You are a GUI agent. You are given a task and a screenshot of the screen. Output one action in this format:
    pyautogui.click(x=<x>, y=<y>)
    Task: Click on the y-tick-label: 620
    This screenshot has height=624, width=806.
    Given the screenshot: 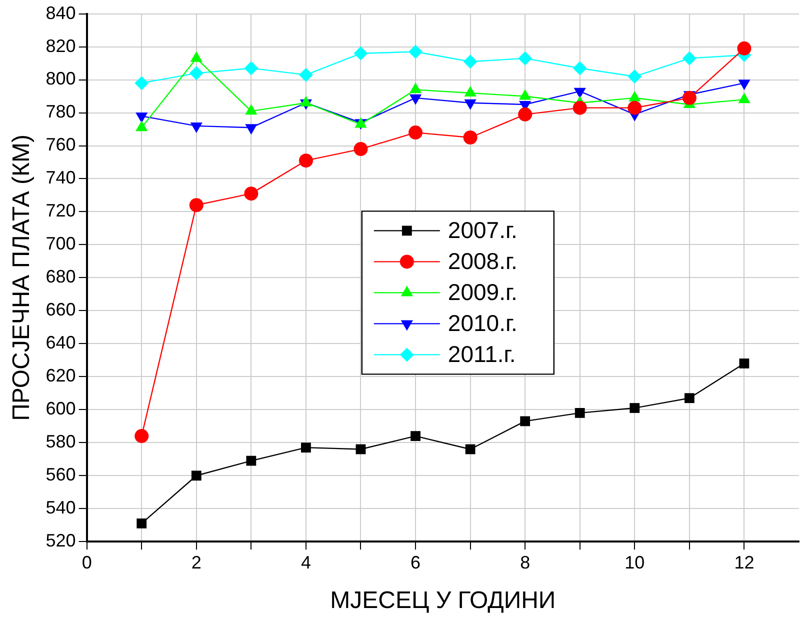 What is the action you would take?
    pyautogui.click(x=61, y=376)
    